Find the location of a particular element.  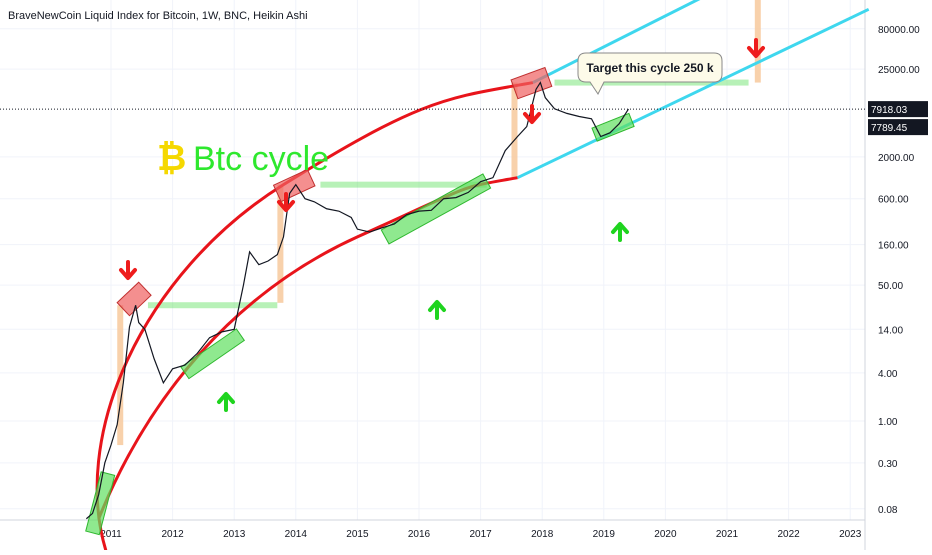

x-tick-label: 2019 is located at coordinates (604, 534).